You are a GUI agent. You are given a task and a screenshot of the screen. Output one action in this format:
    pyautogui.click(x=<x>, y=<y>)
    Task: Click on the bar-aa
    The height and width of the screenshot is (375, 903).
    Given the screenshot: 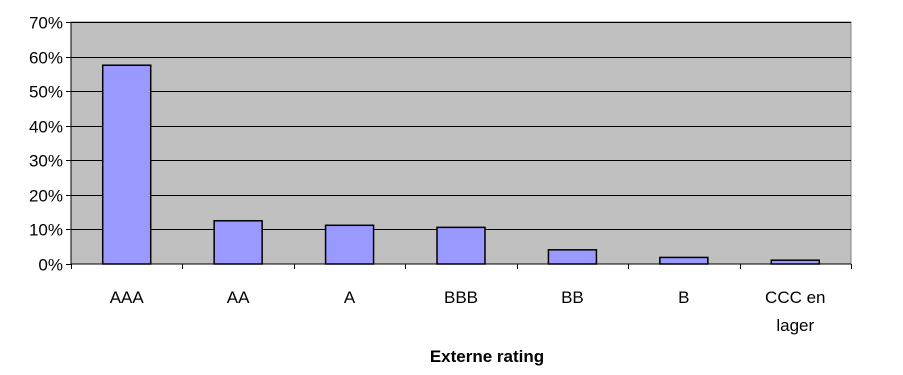 What is the action you would take?
    pyautogui.click(x=238, y=242)
    